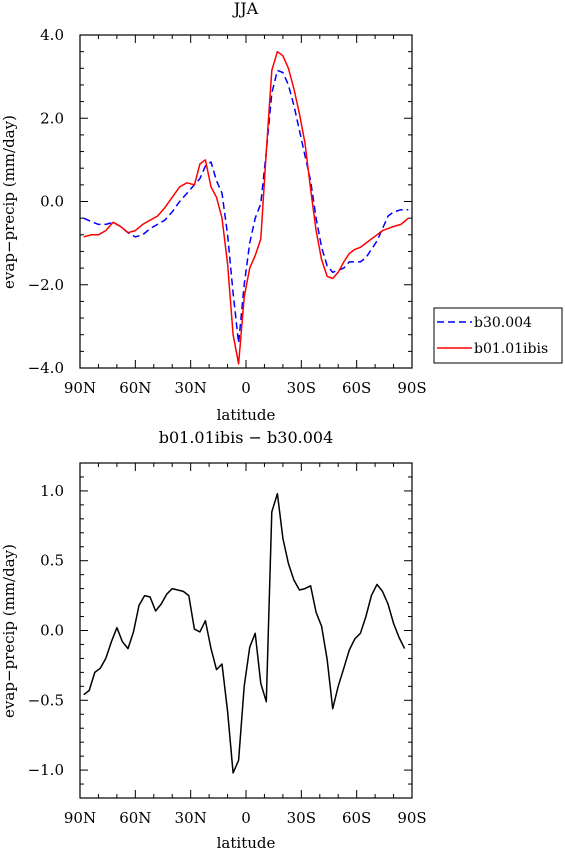  Describe the element at coordinates (246, 415) in the screenshot. I see `top-x-axis-label: latitude` at that location.